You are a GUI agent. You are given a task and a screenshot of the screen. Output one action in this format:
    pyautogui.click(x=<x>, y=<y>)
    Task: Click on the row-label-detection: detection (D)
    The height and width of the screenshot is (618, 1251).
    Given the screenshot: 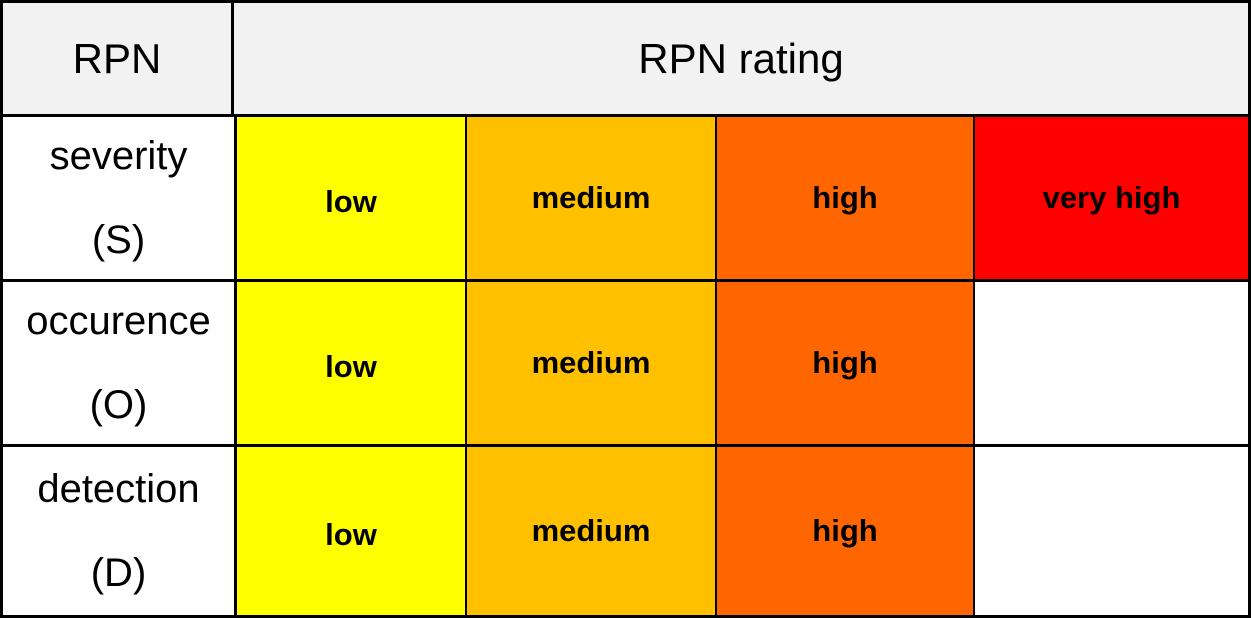 What is the action you would take?
    pyautogui.click(x=118, y=532)
    